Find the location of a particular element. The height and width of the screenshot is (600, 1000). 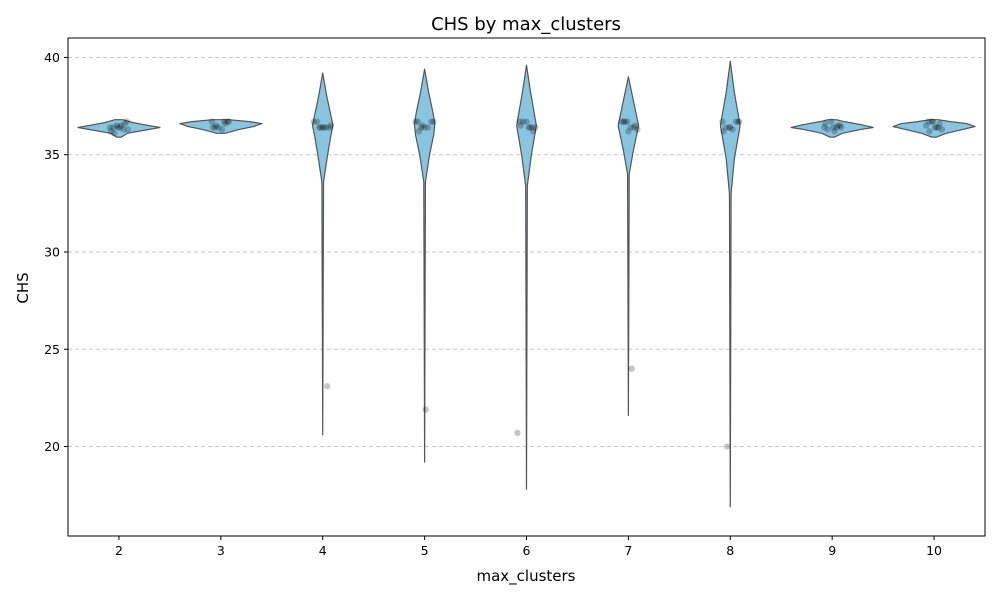

x-tick-label: 4 is located at coordinates (323, 550).